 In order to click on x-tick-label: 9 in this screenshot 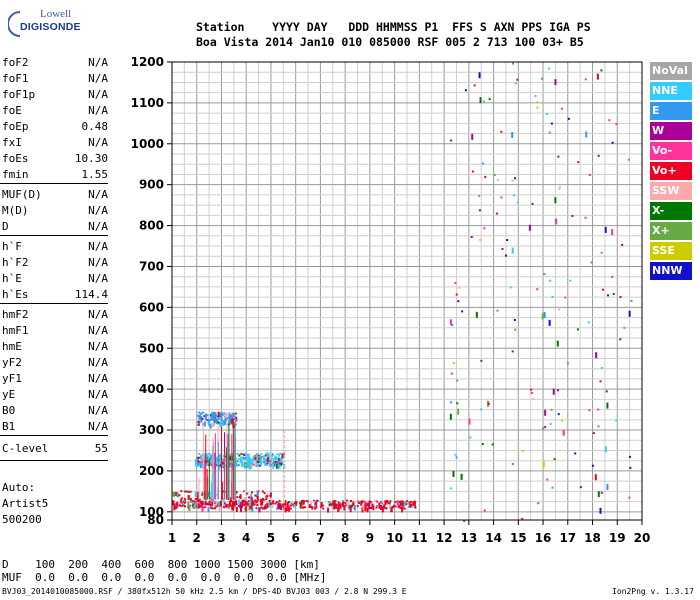, I will do `click(370, 538)`.